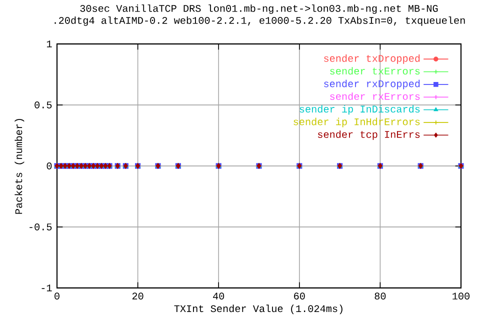  Describe the element at coordinates (138, 296) in the screenshot. I see `x-tick-label: 20` at that location.